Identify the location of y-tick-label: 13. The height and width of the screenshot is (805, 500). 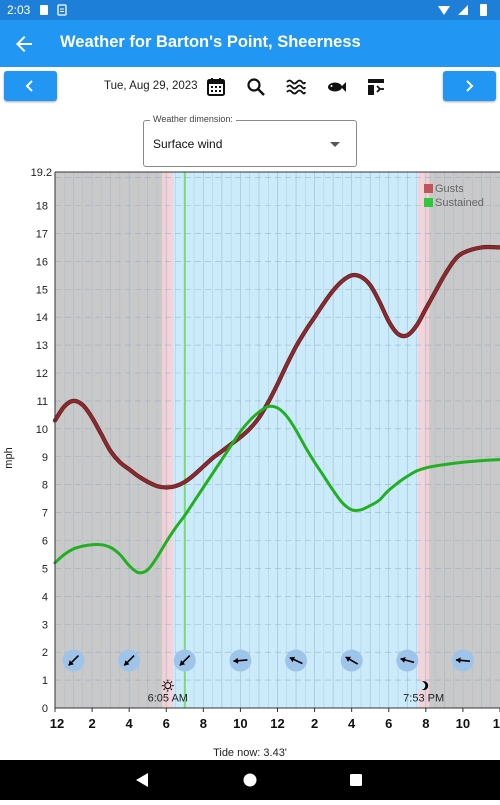
(42, 346).